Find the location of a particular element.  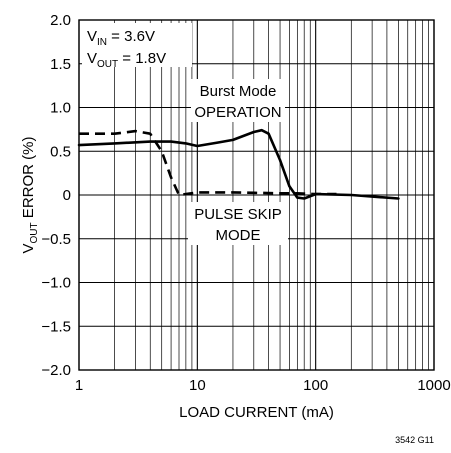

condition-vout: VOUT = 1.8V is located at coordinates (126, 60).